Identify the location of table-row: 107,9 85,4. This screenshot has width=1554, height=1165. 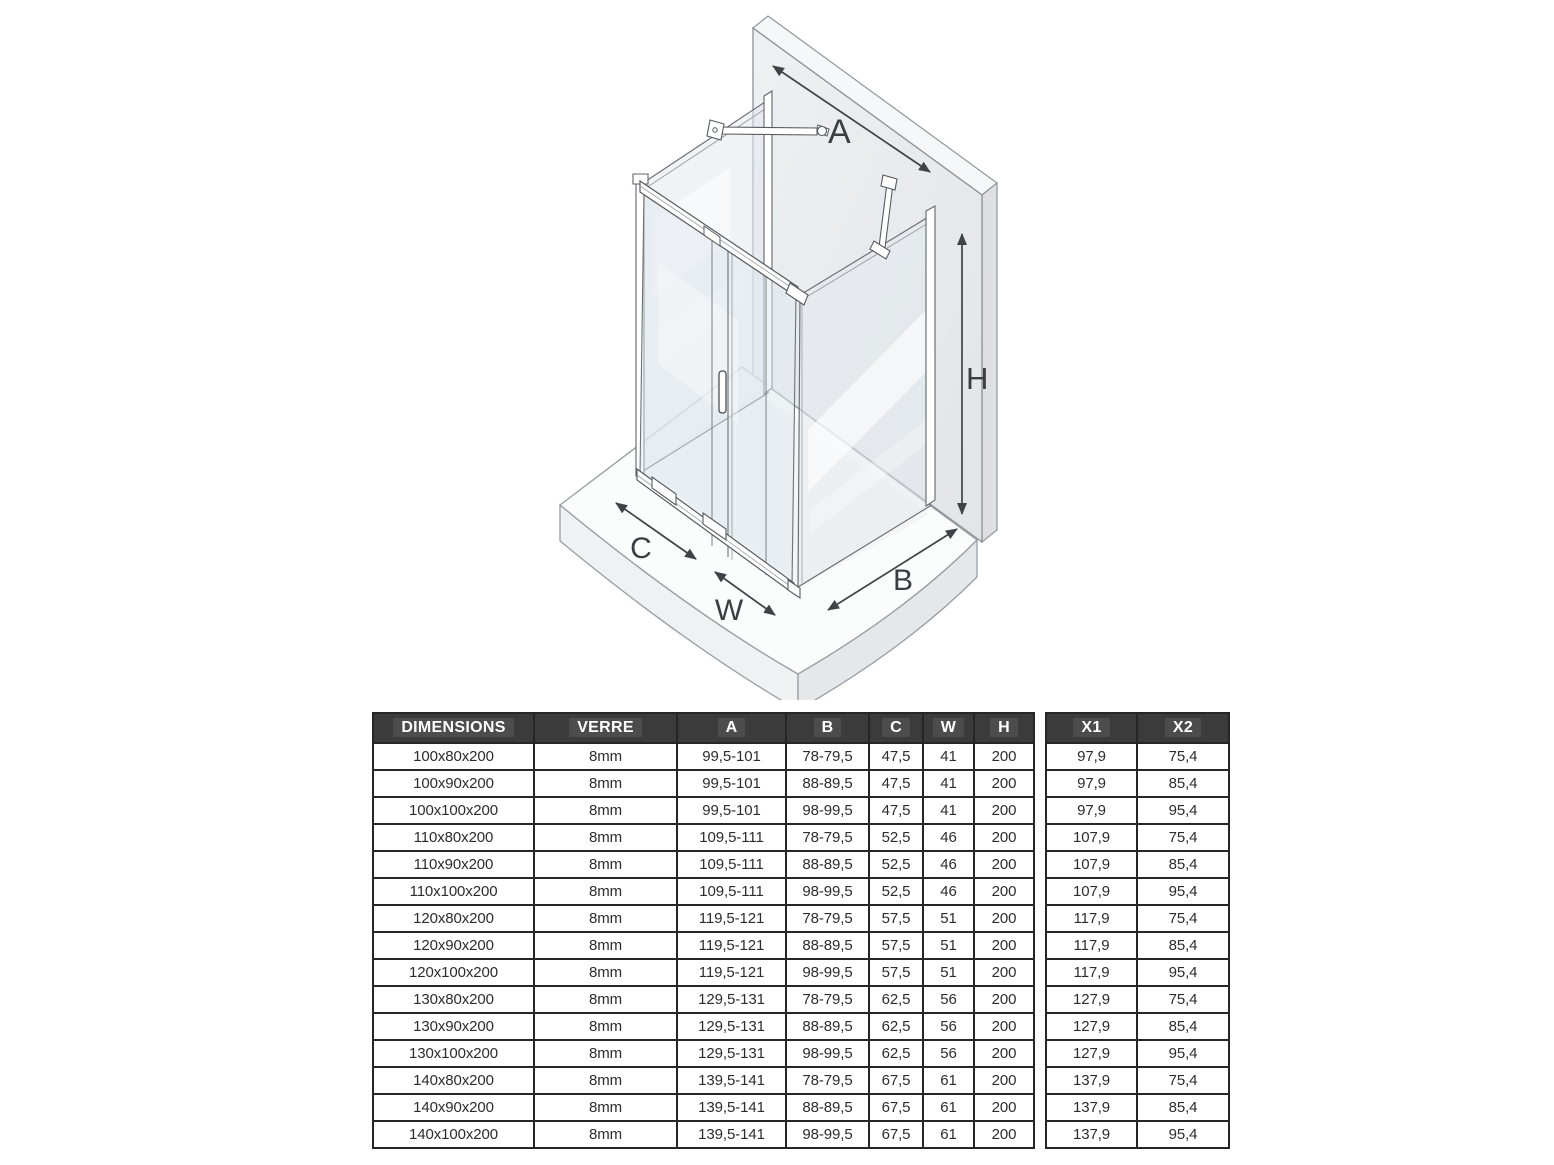
(1137, 864).